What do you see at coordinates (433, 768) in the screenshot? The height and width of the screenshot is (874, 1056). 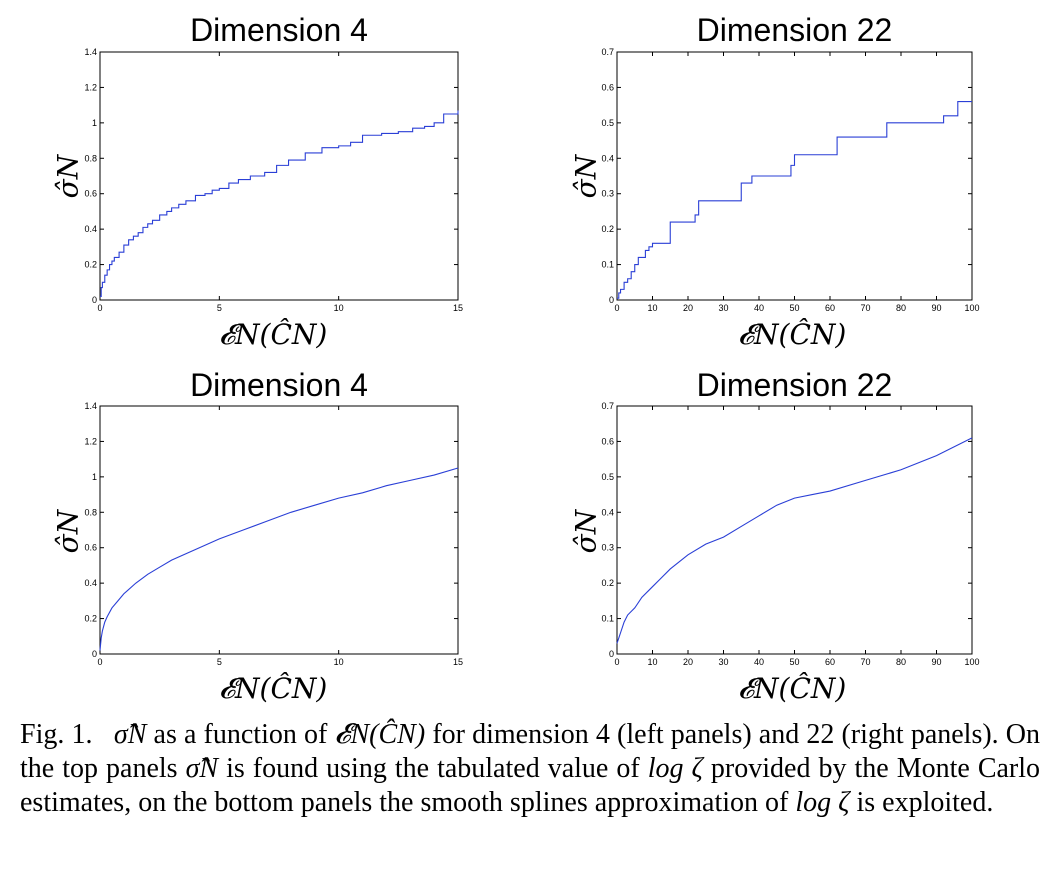 I see `caption-text-3: is found using the tabulated value of` at bounding box center [433, 768].